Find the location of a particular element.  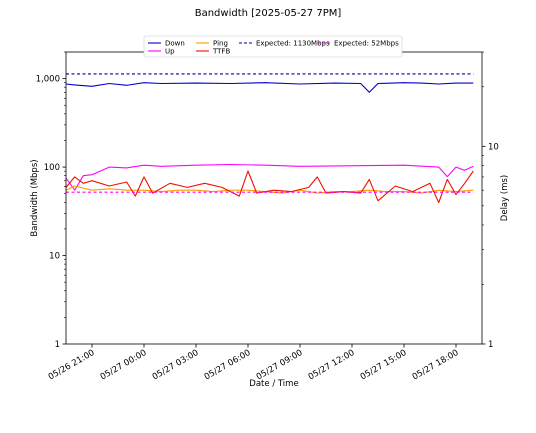

x-tick-label: 05/27 12:00 is located at coordinates (332, 365).